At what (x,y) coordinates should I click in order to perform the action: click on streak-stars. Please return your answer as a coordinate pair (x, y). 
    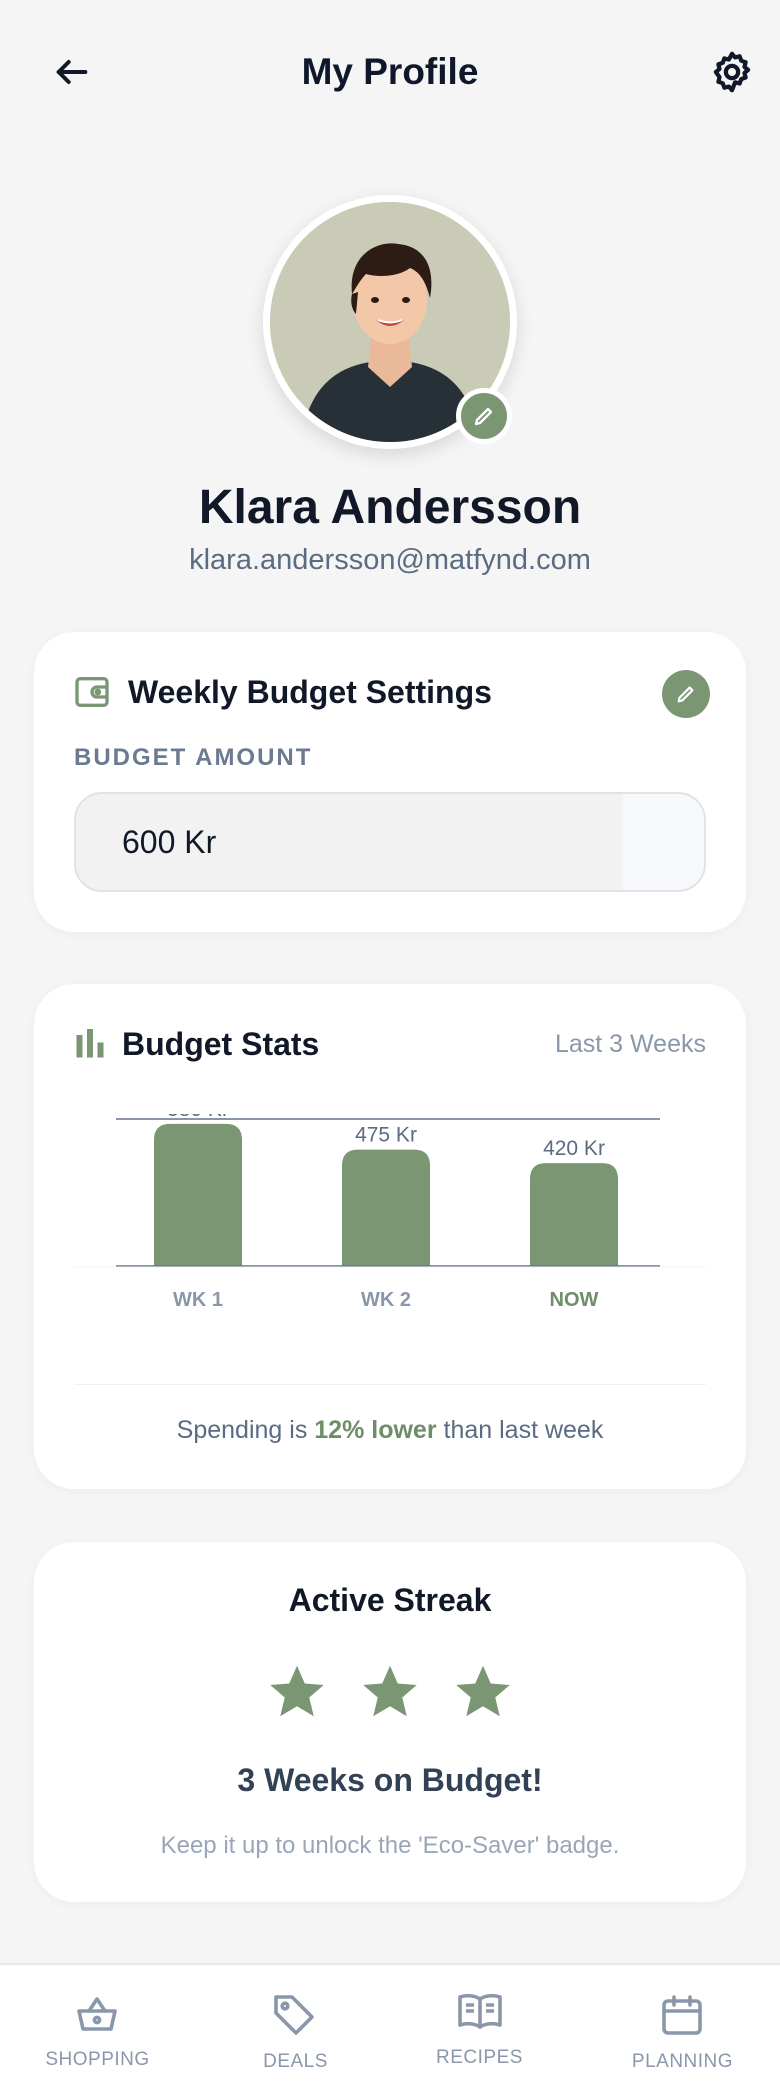
    Looking at the image, I should click on (390, 1692).